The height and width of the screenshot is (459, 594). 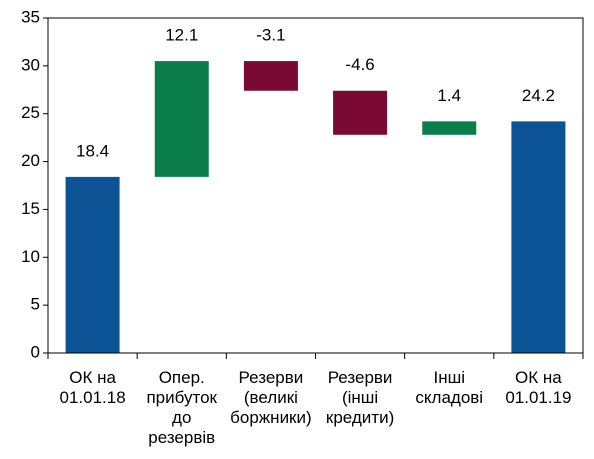 What do you see at coordinates (538, 387) in the screenshot?
I see `x-tick-label: ОК на 01.01.19` at bounding box center [538, 387].